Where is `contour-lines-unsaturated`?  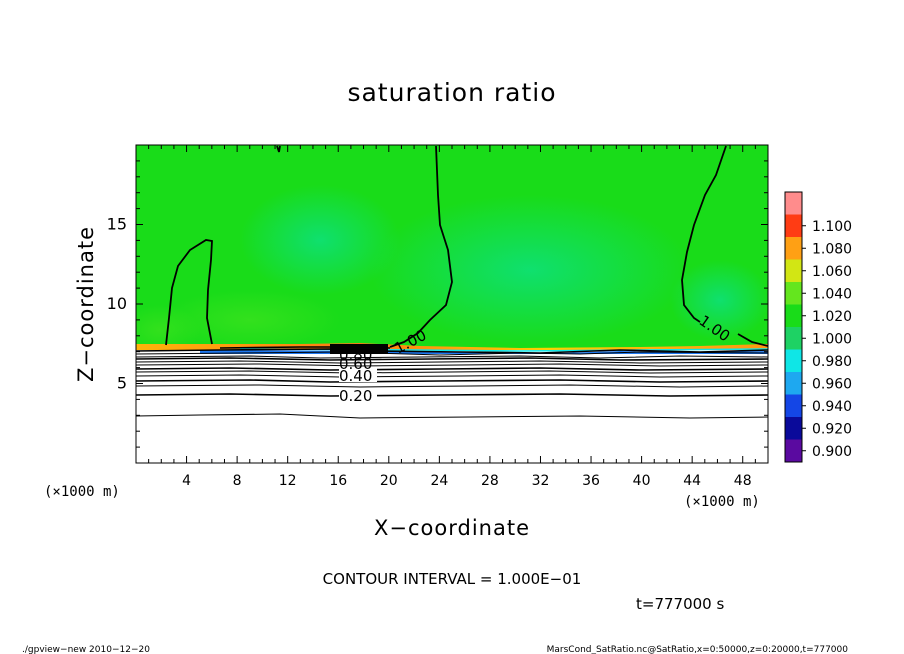 contour-lines-unsaturated is located at coordinates (452, 382).